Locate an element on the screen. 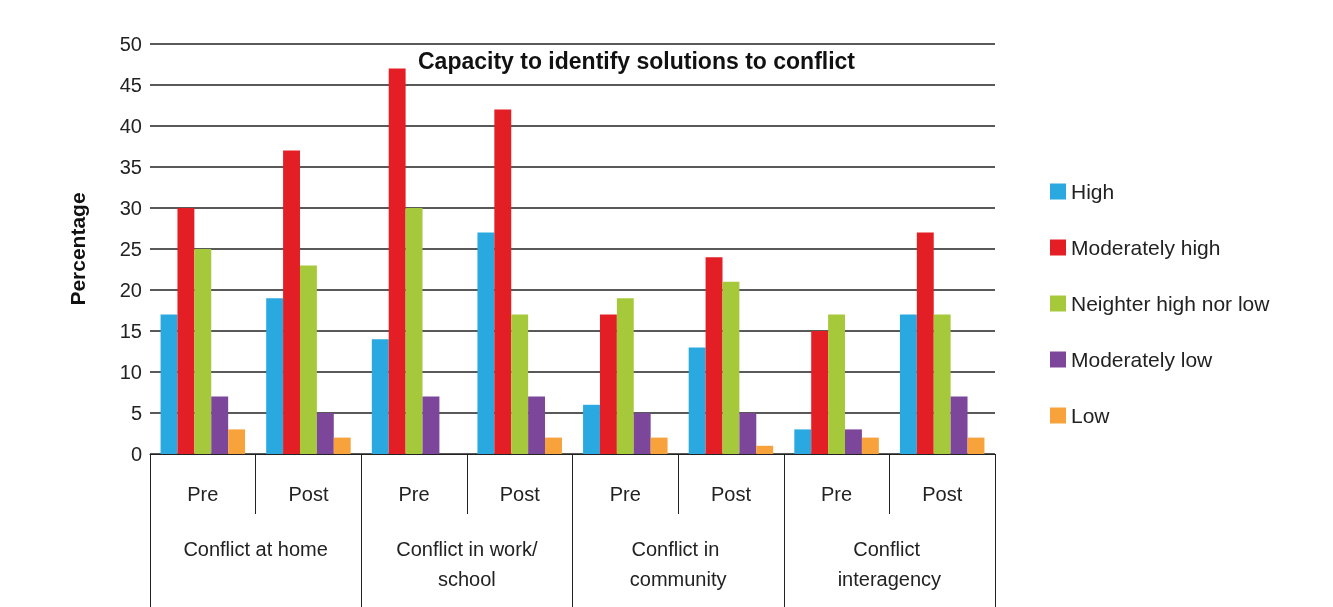 The height and width of the screenshot is (607, 1333). y-tick-label: 10 is located at coordinates (130, 372).